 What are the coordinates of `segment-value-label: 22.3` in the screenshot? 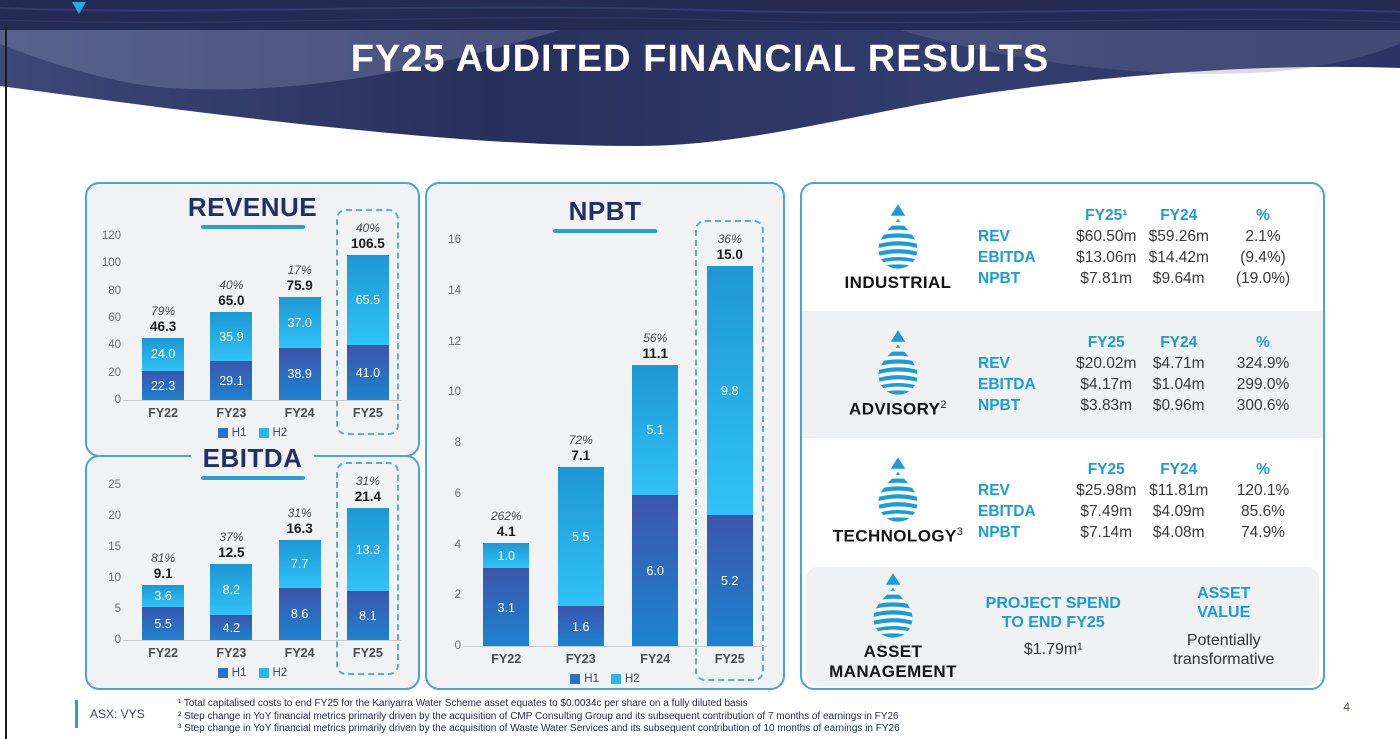 It's located at (163, 385).